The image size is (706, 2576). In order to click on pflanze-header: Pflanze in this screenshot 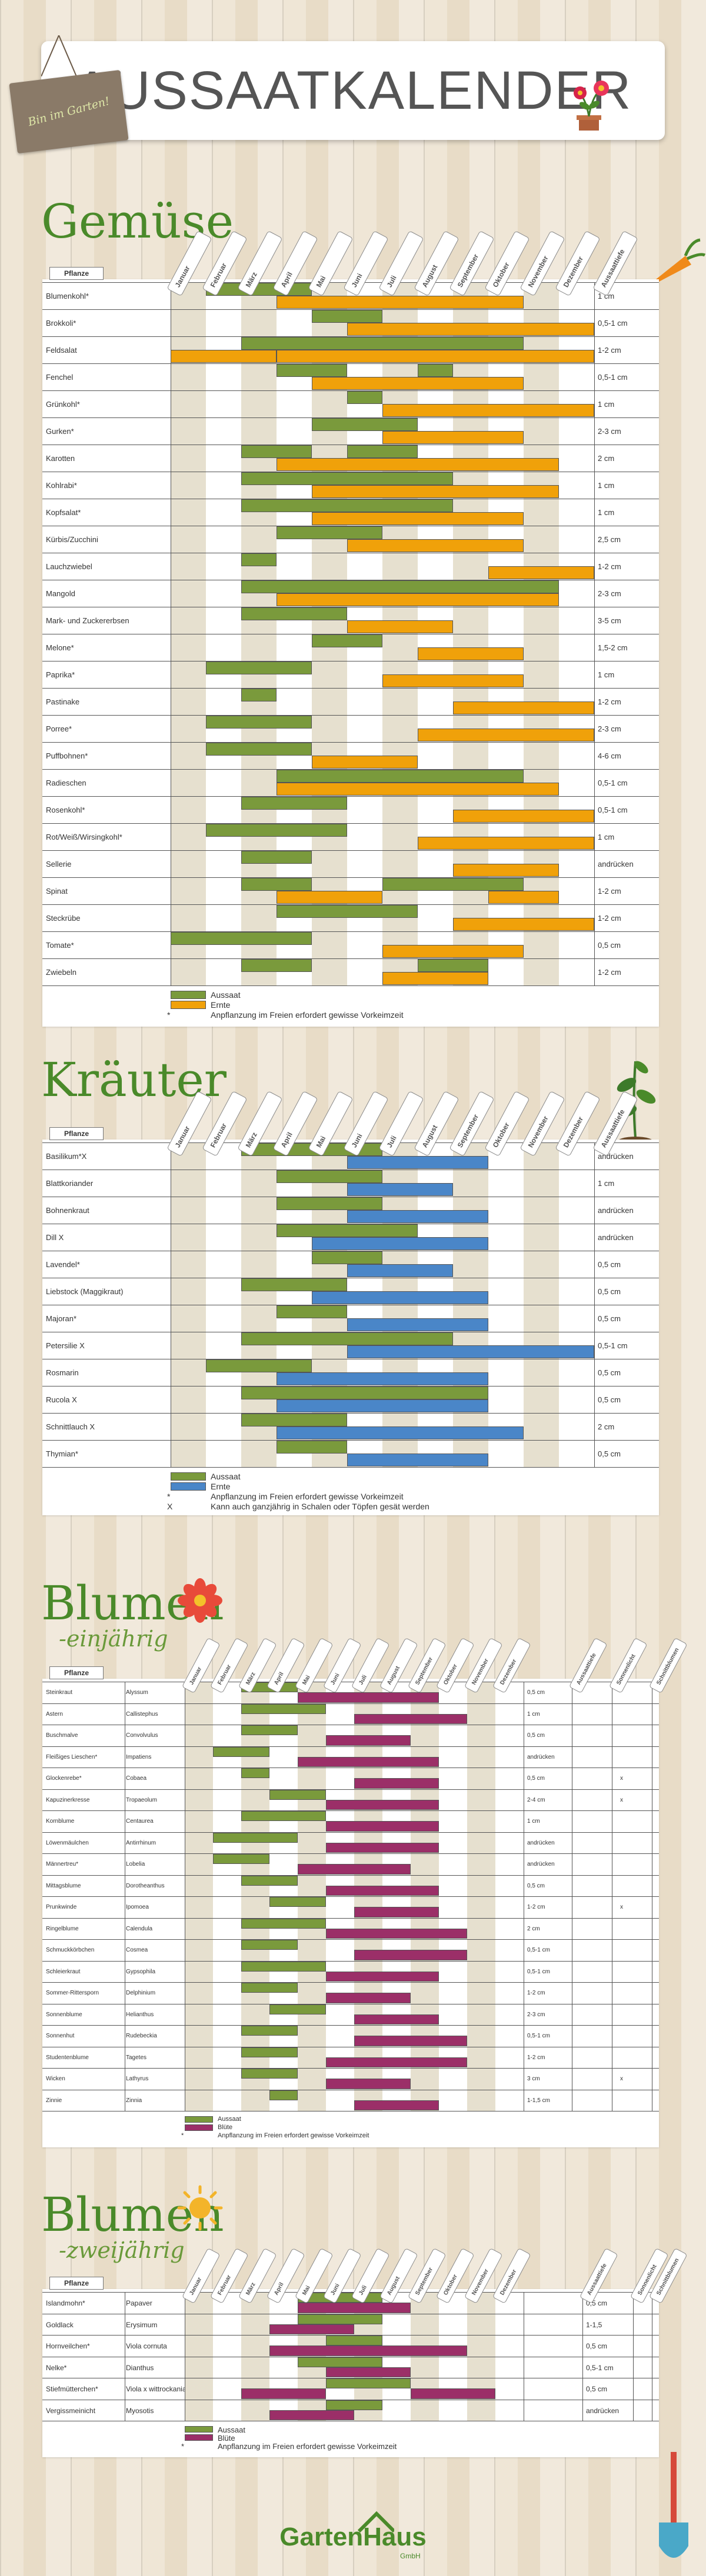, I will do `click(76, 2283)`.